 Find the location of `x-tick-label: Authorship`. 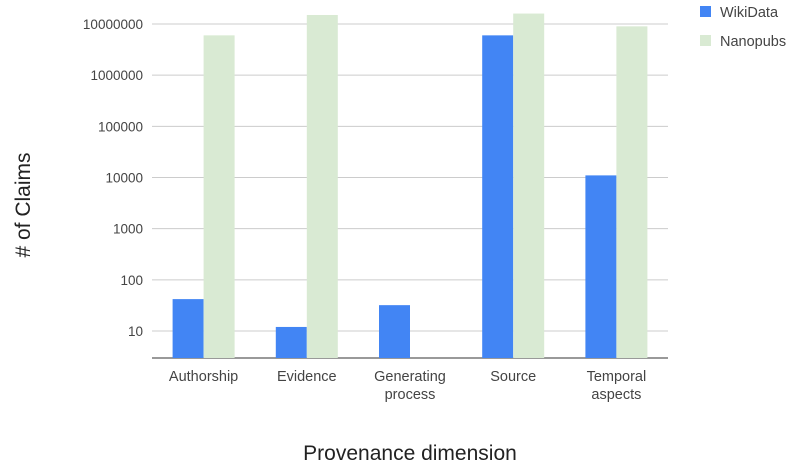

x-tick-label: Authorship is located at coordinates (203, 377).